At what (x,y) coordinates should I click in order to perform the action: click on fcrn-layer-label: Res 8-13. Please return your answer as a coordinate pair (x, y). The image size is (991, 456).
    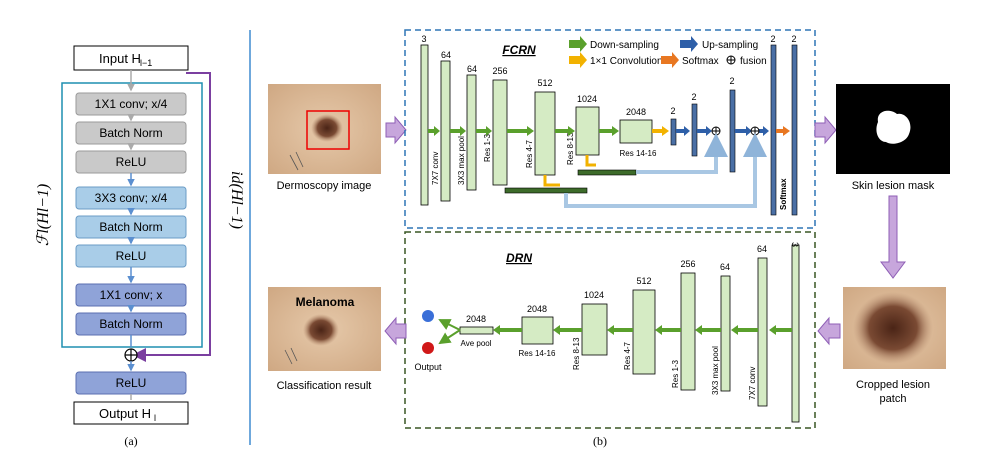
    Looking at the image, I should click on (570, 148).